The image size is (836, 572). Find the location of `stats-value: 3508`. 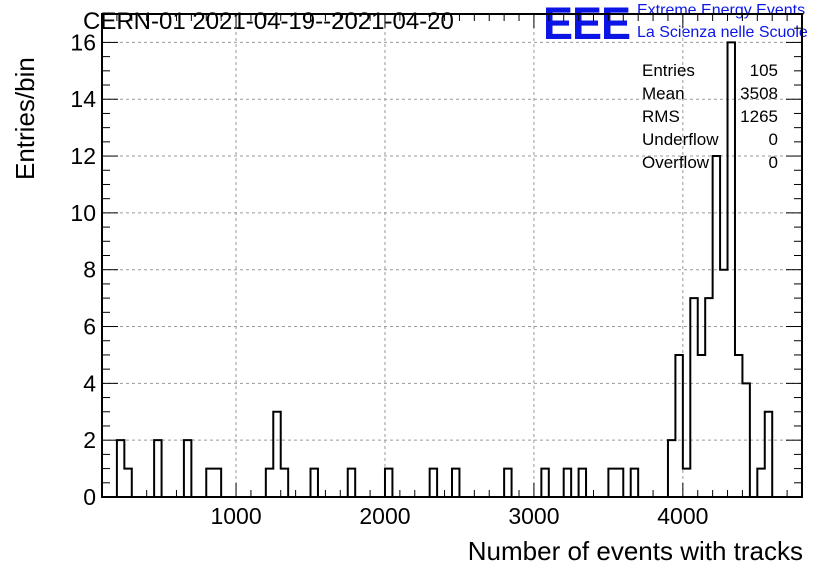

stats-value: 3508 is located at coordinates (759, 93).